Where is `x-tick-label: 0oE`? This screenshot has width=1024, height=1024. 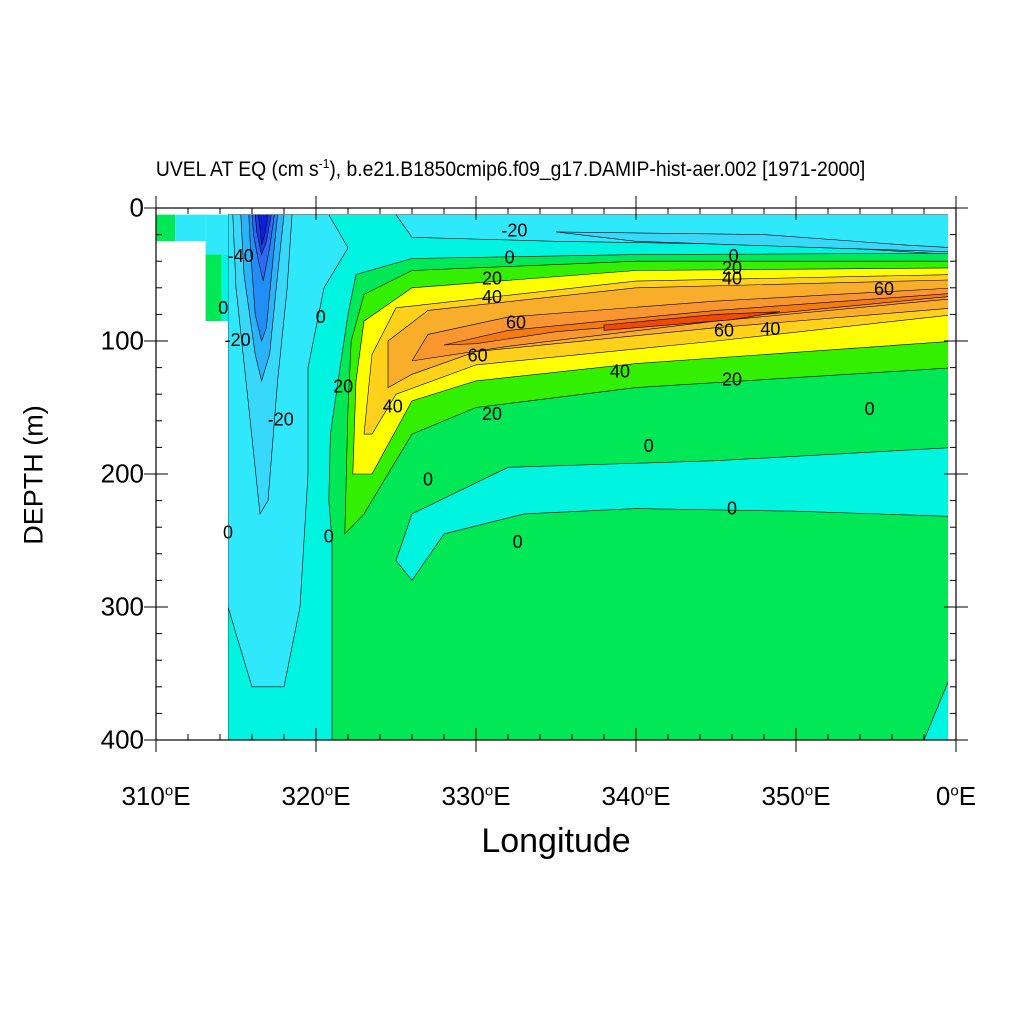
x-tick-label: 0oE is located at coordinates (956, 796).